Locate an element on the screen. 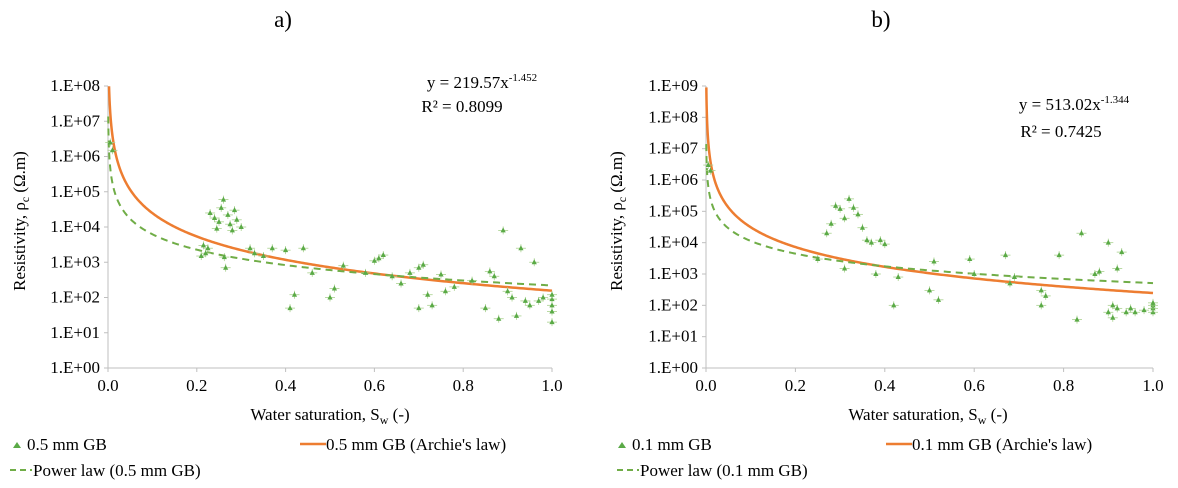 Image resolution: width=1178 pixels, height=488 pixels. y-tick-label: 1.E+01 is located at coordinates (75, 332).